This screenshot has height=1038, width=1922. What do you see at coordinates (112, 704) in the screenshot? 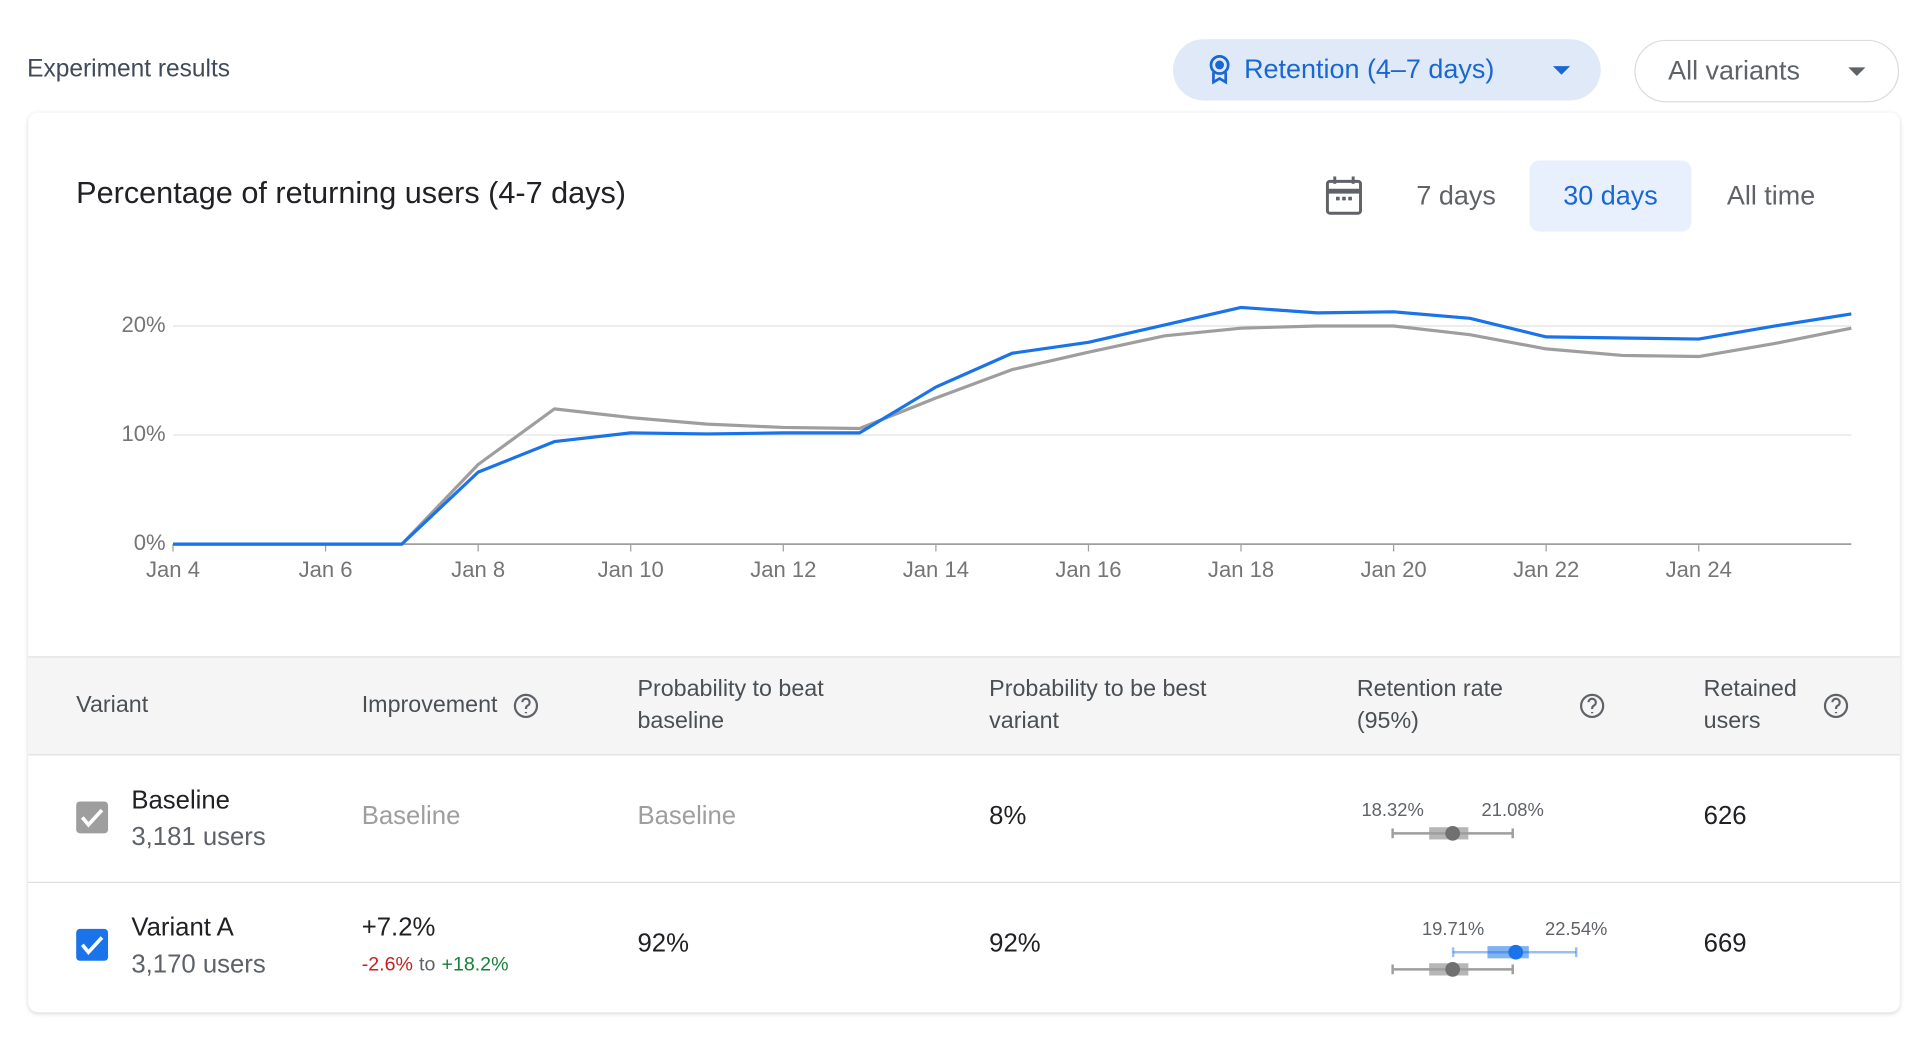
I see `column-header: Variant` at bounding box center [112, 704].